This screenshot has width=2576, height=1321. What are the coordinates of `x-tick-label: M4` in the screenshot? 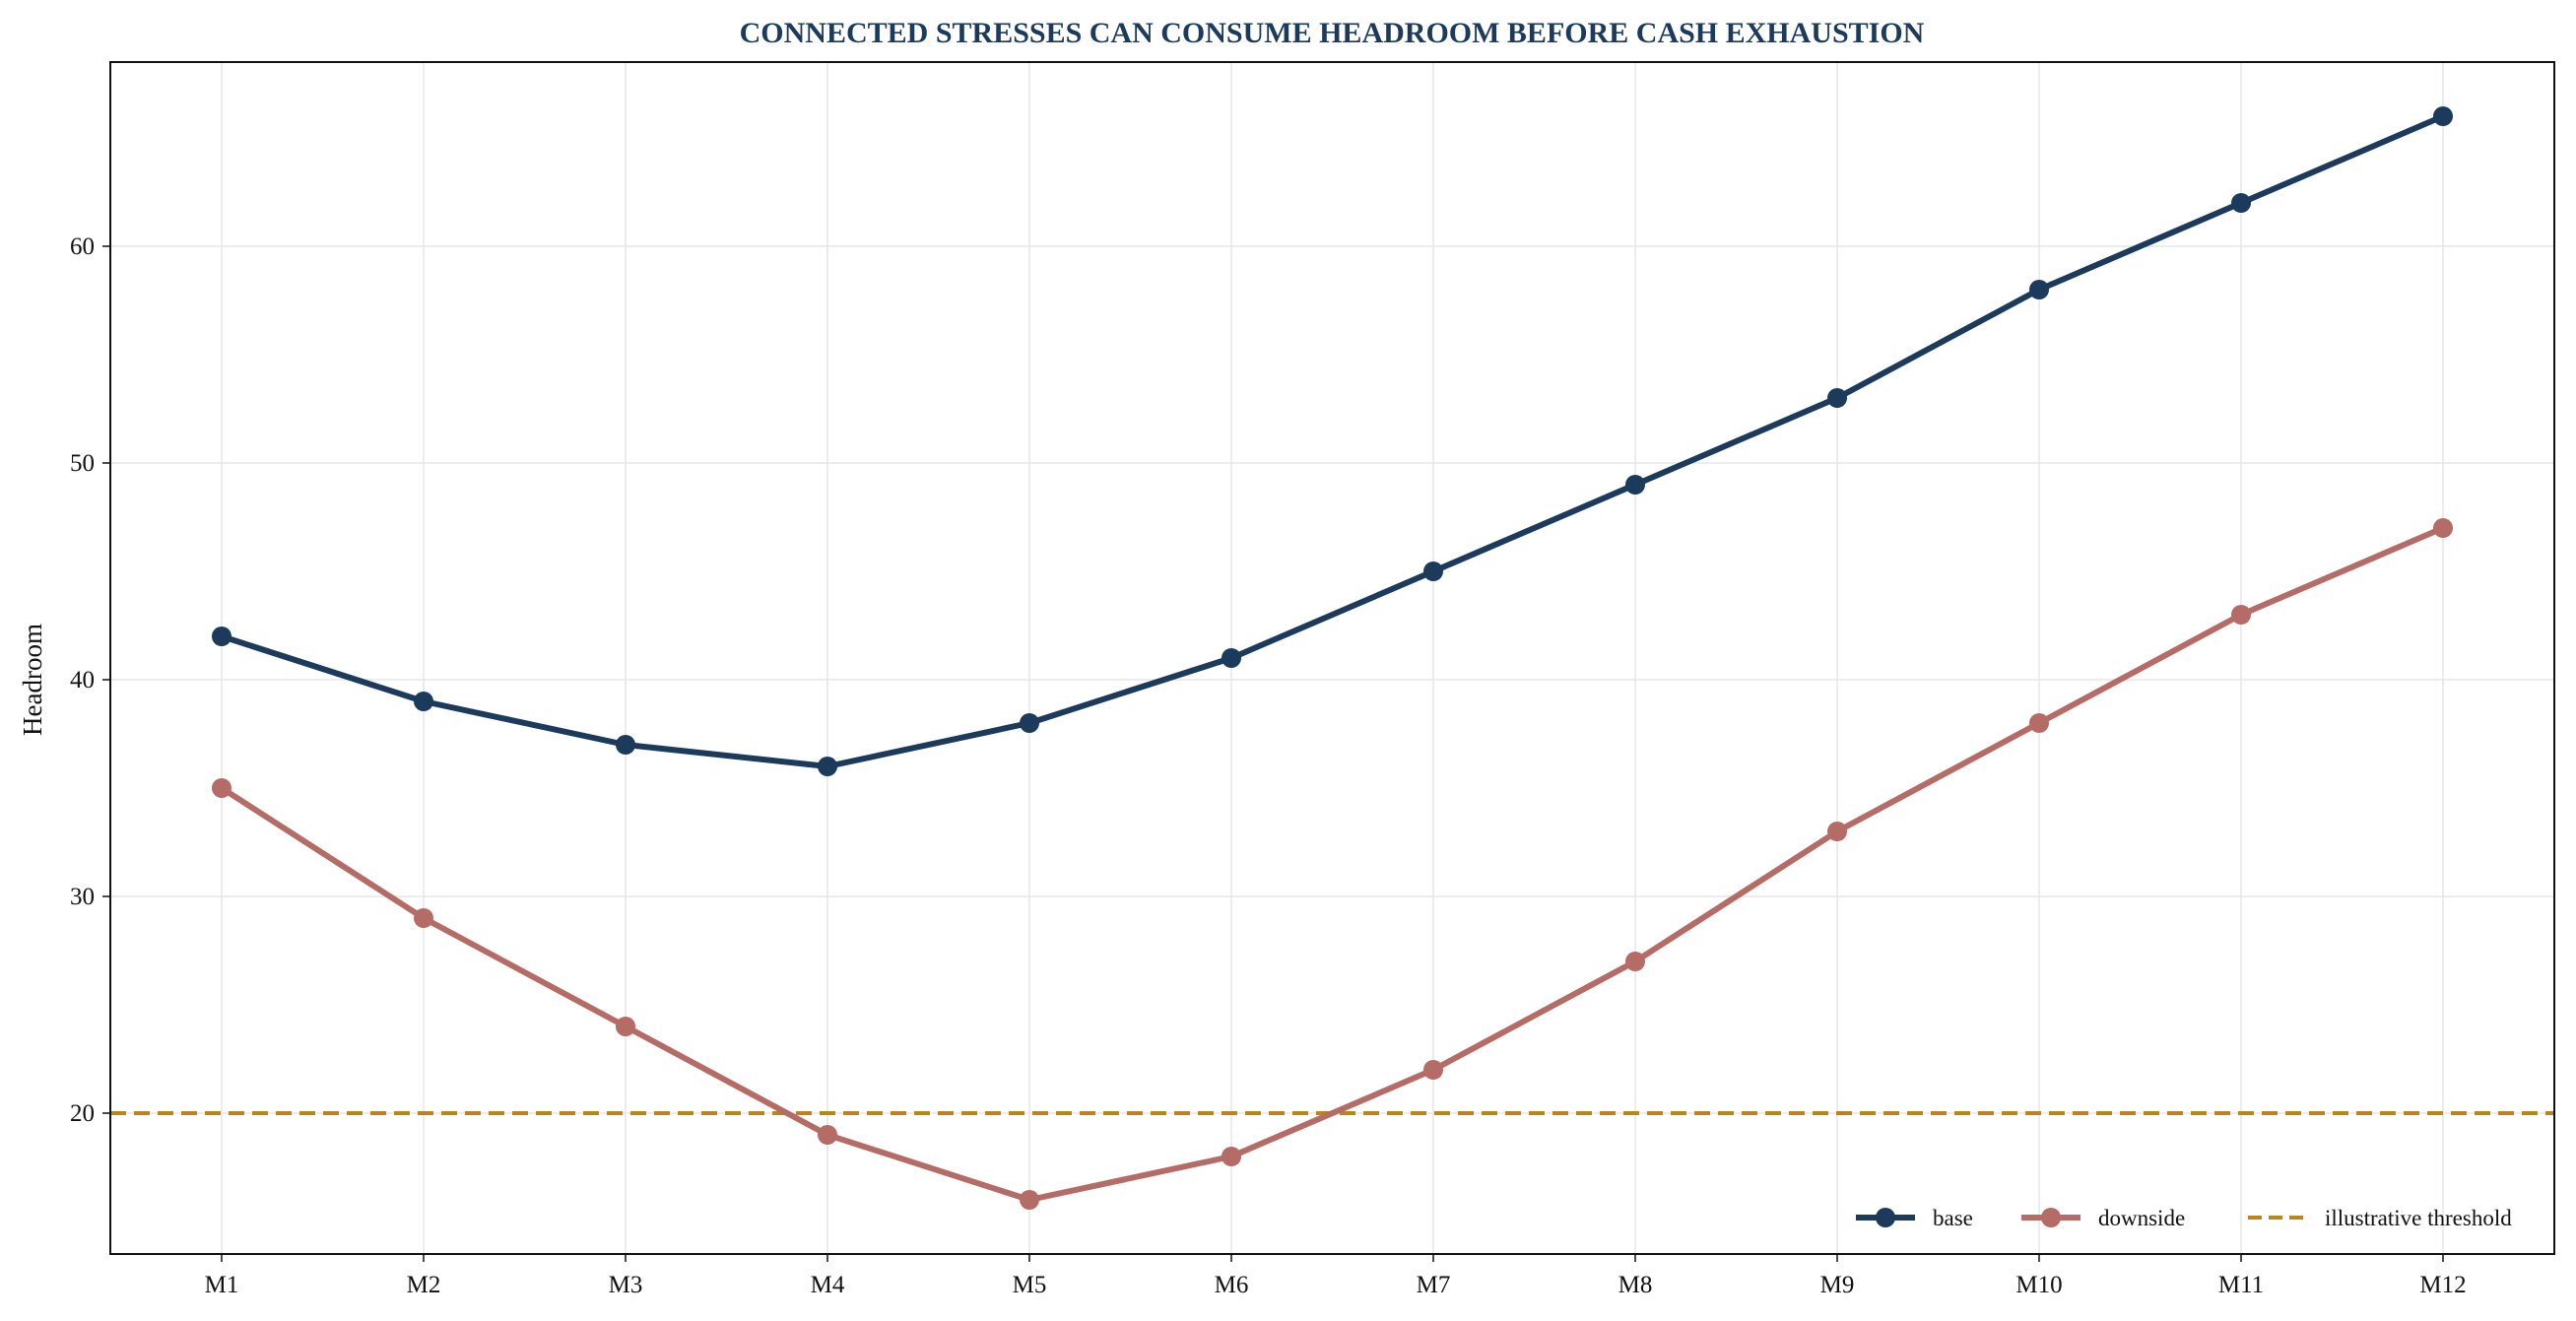 It's located at (828, 1285).